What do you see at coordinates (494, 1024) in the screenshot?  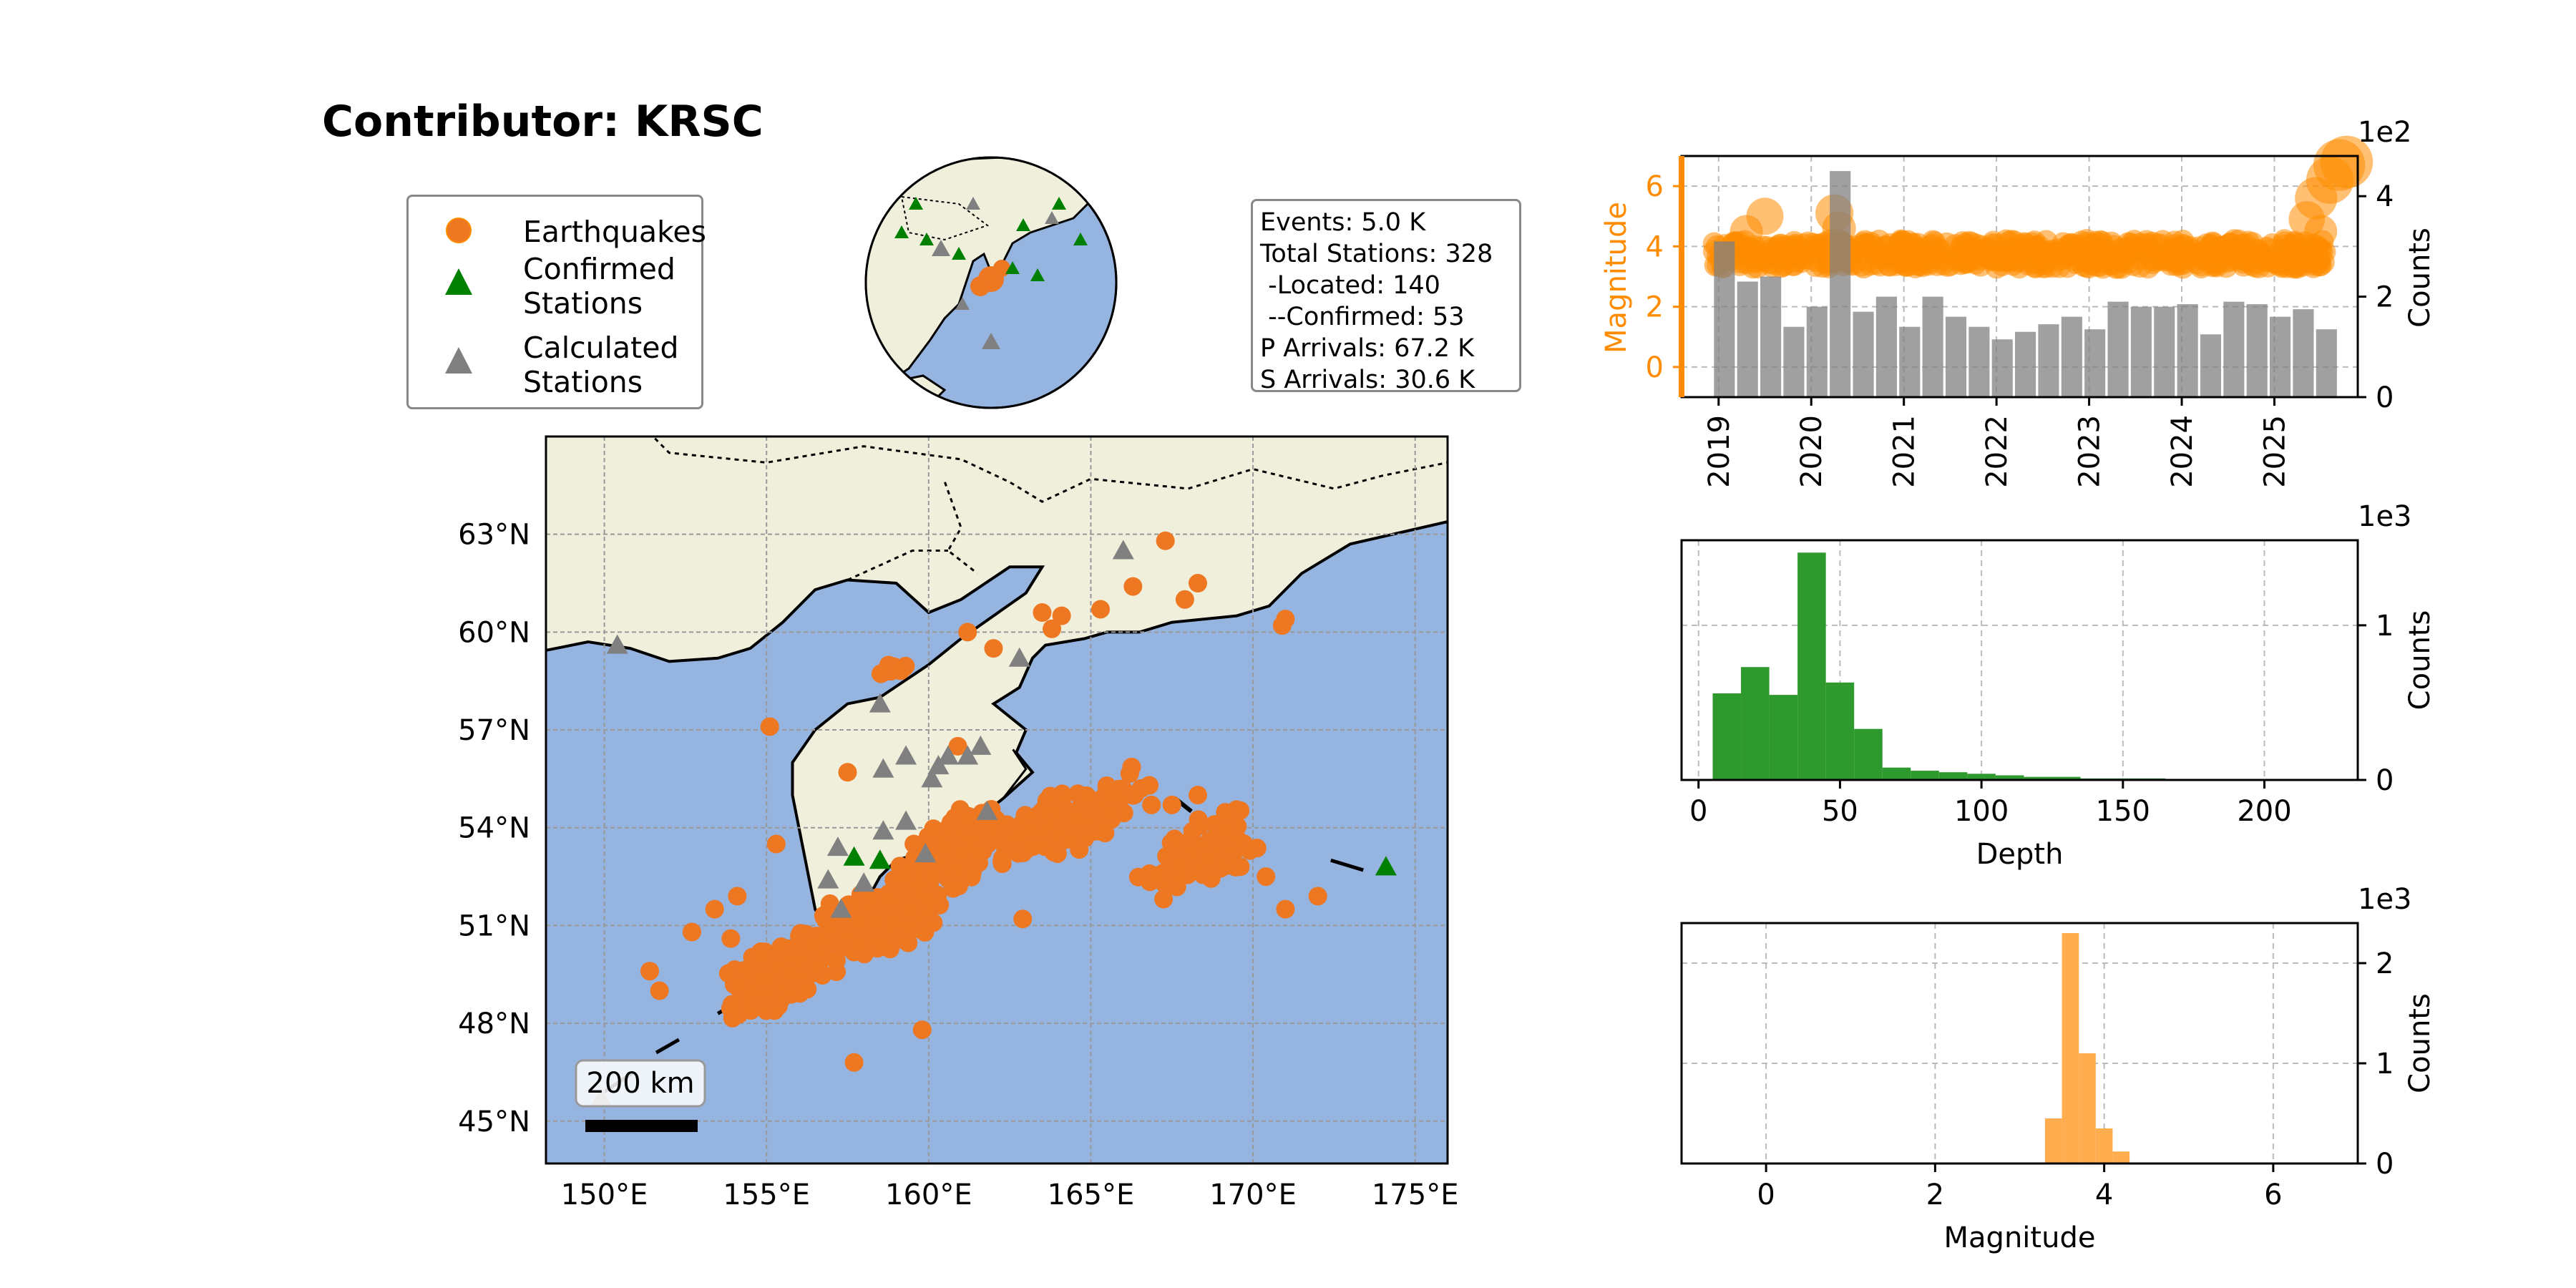 I see `map-lat-label: 48°N` at bounding box center [494, 1024].